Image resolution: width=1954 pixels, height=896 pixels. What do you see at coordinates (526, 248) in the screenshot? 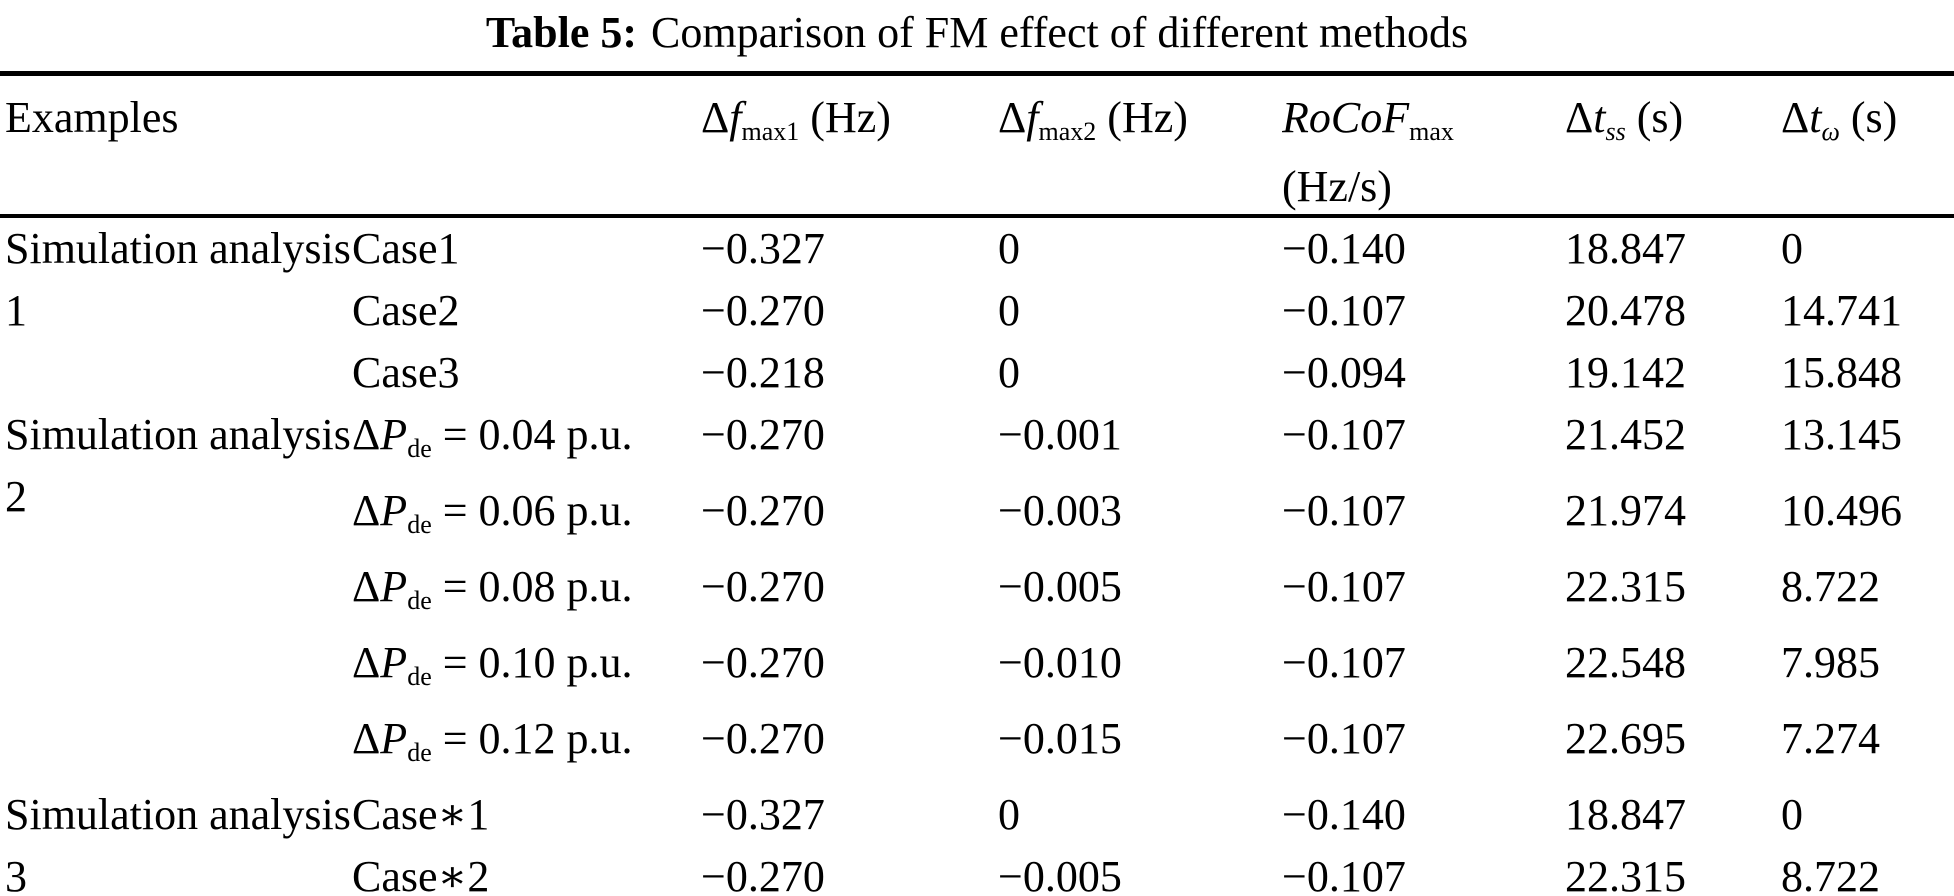
I see `case-label: Case1` at bounding box center [526, 248].